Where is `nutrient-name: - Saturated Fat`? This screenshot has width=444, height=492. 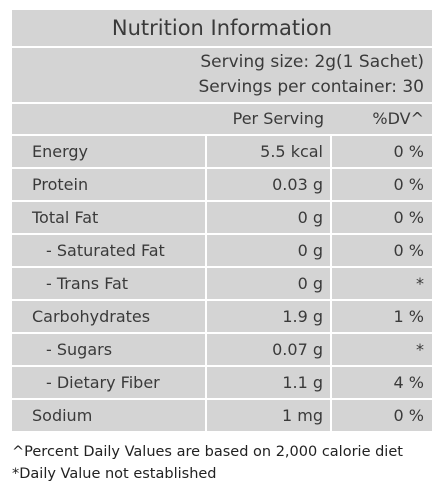
nutrient-name: - Saturated Fat is located at coordinates (108, 250).